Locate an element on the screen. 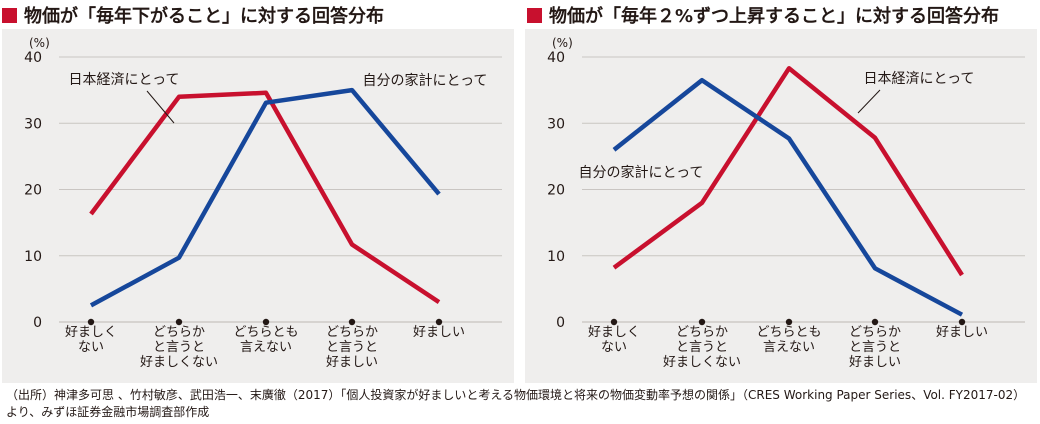 Image resolution: width=1040 pixels, height=424 pixels. chart-title: 物価が「毎年２%ずつ上昇すること」に対する回答分布 is located at coordinates (774, 16).